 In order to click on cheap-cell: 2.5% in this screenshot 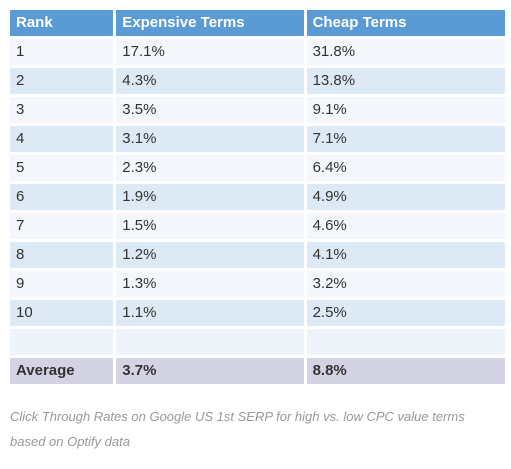, I will do `click(405, 313)`.